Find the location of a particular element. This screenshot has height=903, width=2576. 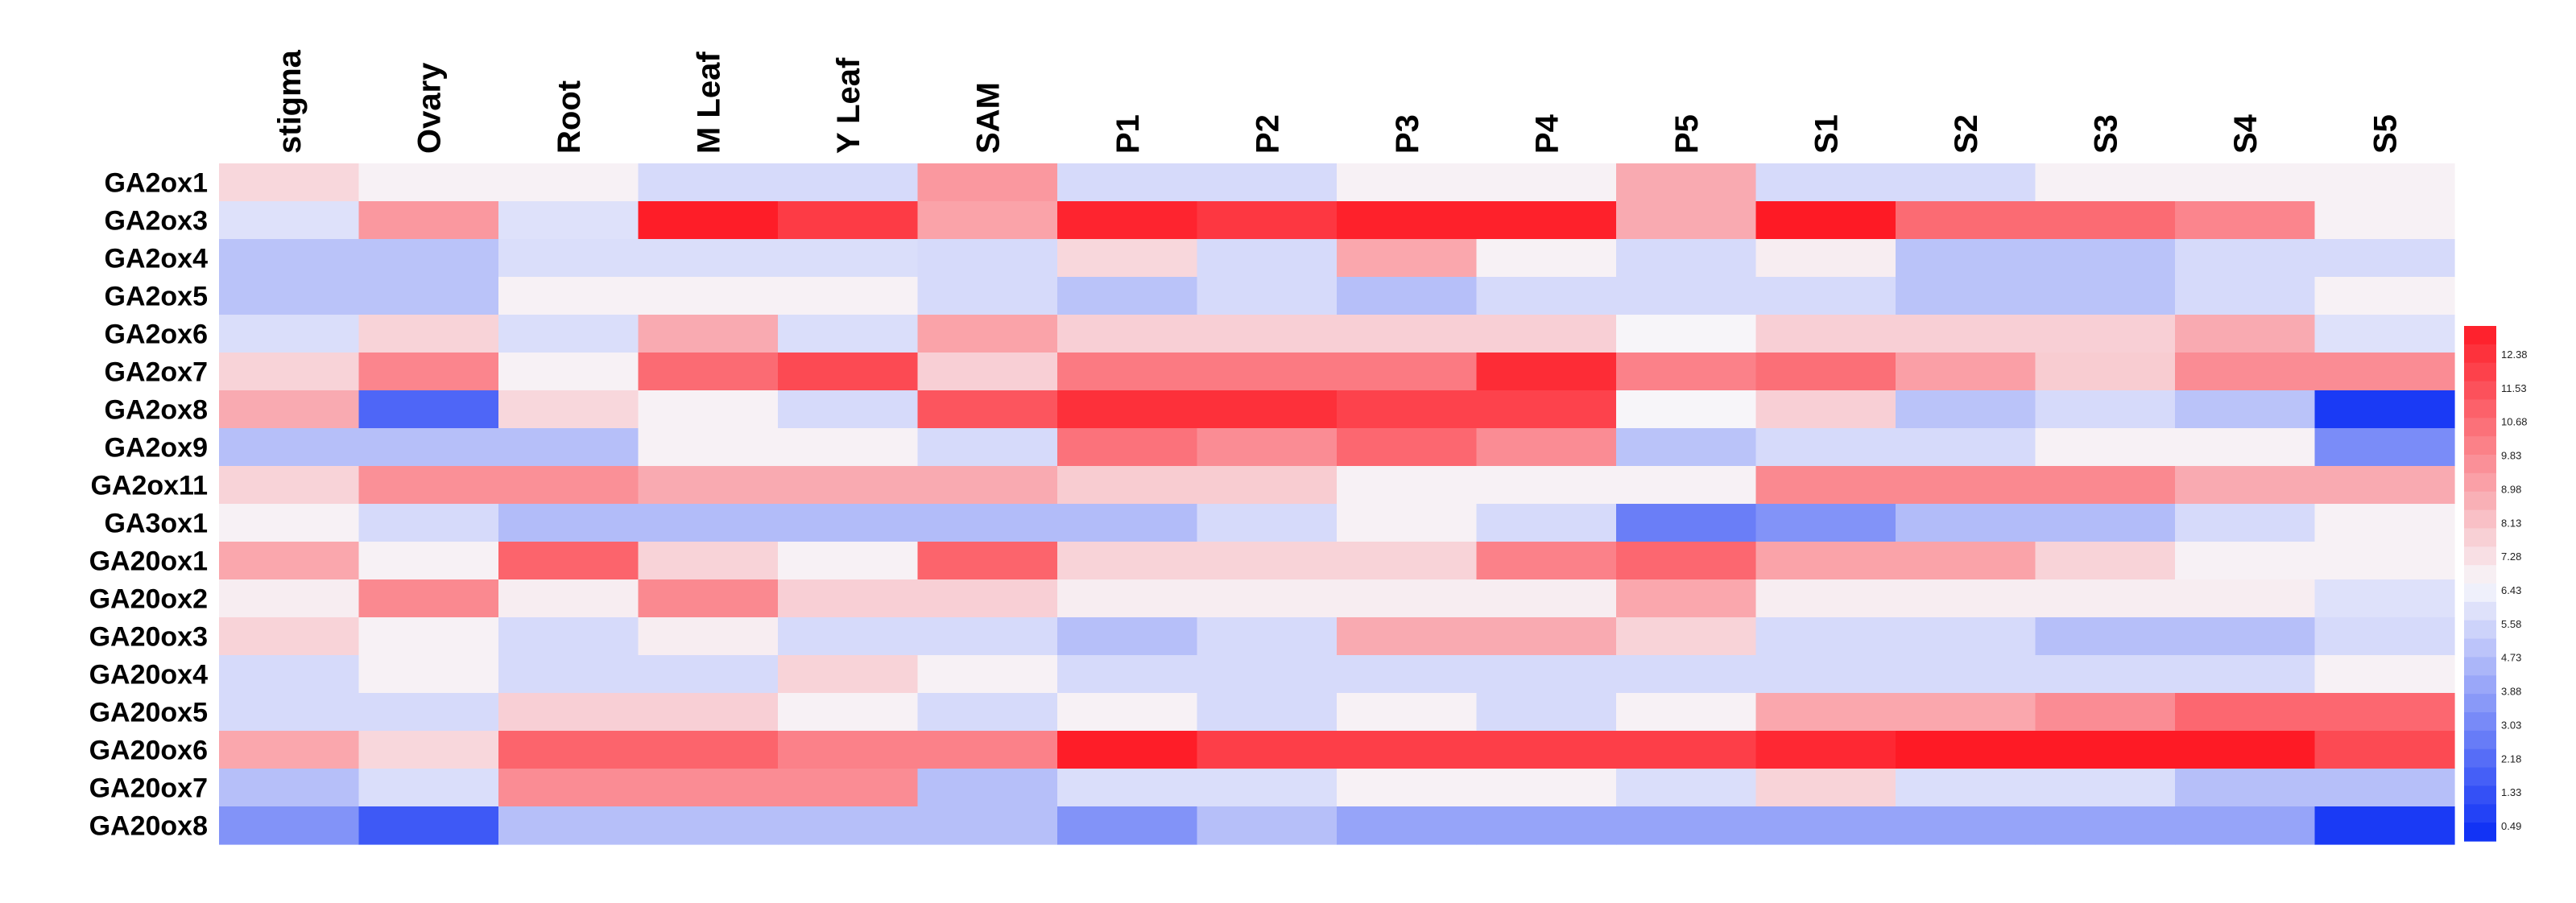

row-label: GA20ox6 is located at coordinates (148, 751).